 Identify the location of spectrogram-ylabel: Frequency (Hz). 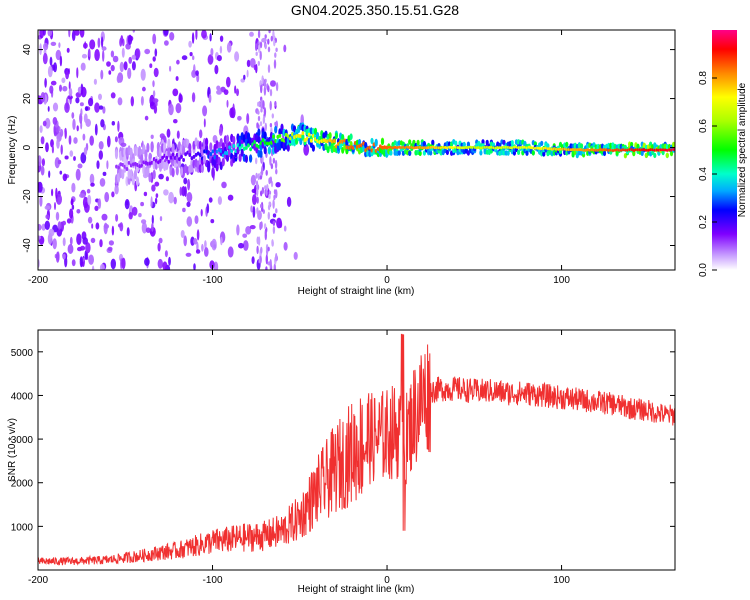
(12, 150).